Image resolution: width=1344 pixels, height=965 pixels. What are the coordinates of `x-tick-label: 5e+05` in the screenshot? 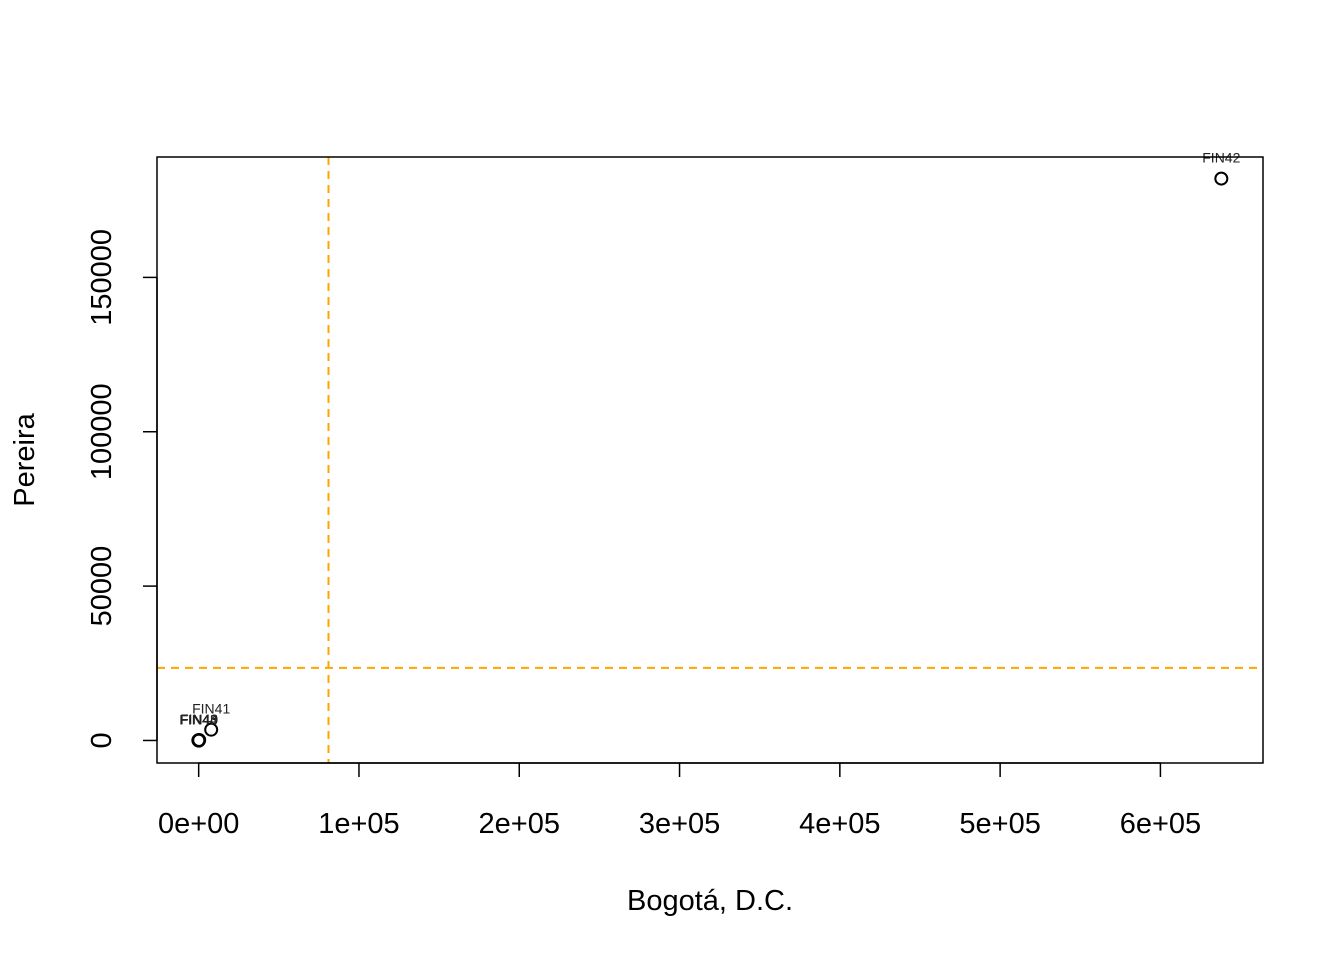 It's located at (999, 824).